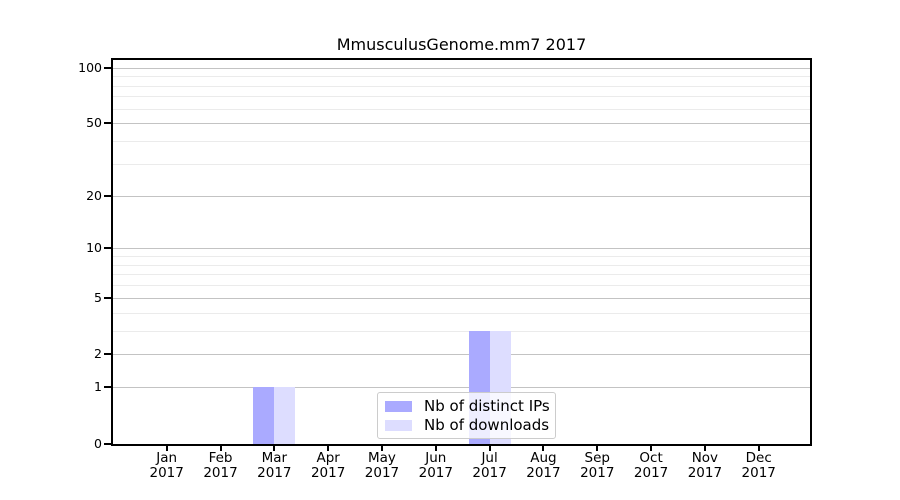  I want to click on x-tick-label: Sep 2017, so click(597, 465).